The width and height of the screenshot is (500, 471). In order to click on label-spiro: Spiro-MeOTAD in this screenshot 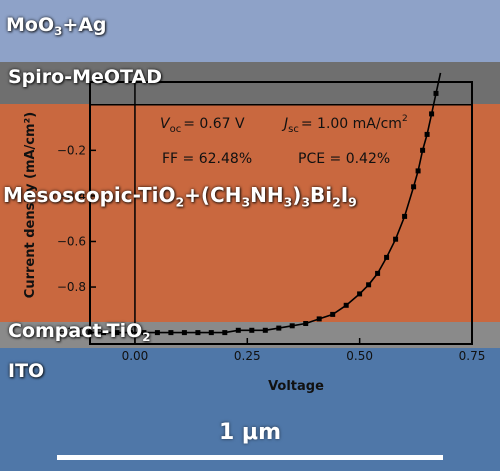, I will do `click(85, 77)`.